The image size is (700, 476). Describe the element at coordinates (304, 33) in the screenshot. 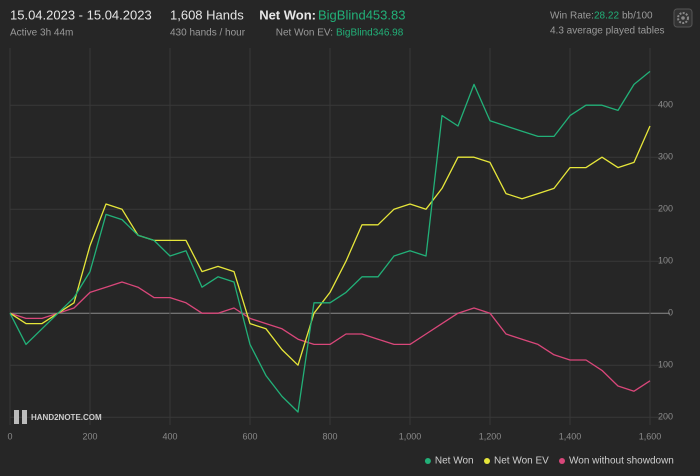

I see `net-won-ev-label: Net Won EV:` at that location.